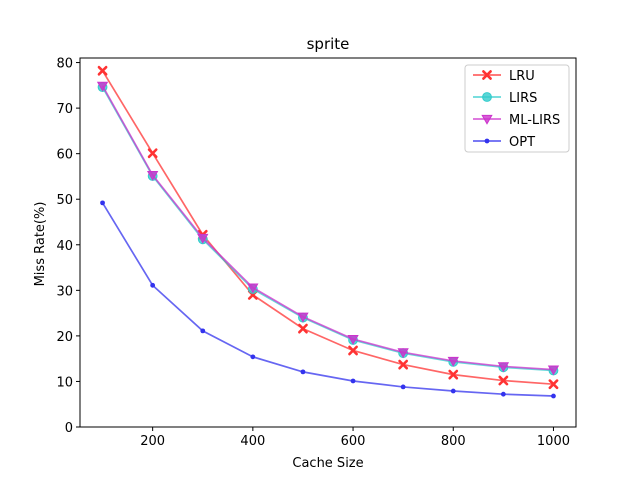  I want to click on y-tick-label: 50, so click(64, 200).